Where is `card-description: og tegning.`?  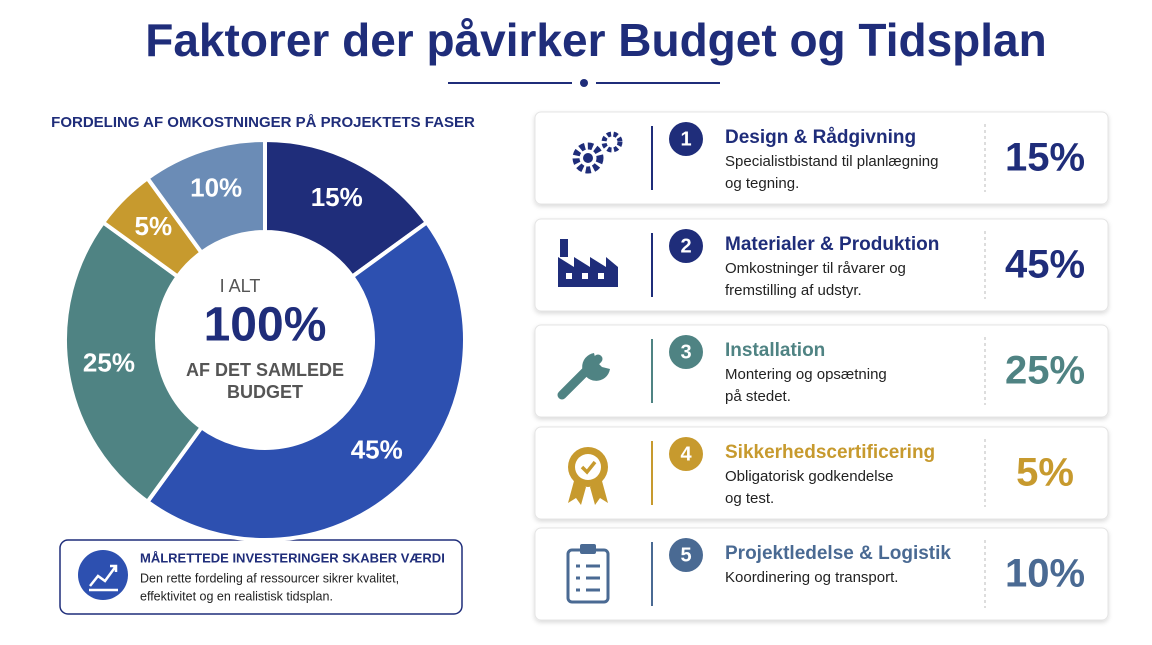
card-description: og tegning. is located at coordinates (762, 183).